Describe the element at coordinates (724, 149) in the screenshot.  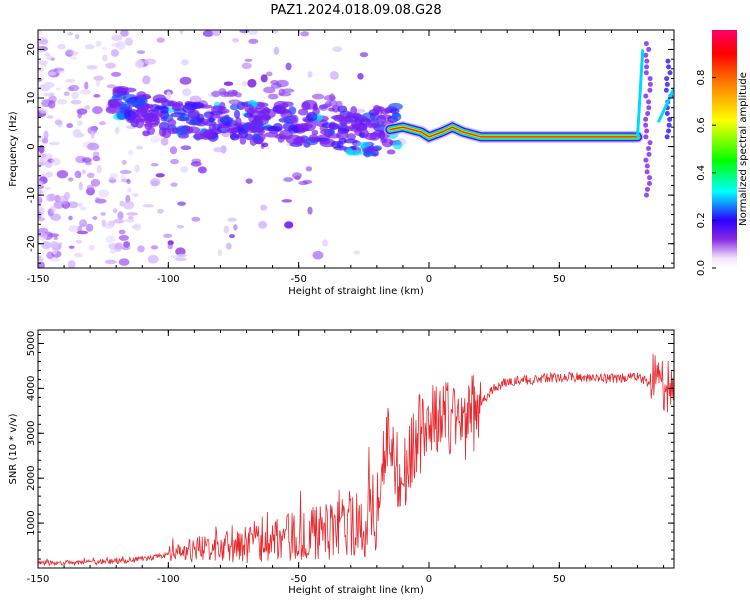
I see `colorbar-gradient` at that location.